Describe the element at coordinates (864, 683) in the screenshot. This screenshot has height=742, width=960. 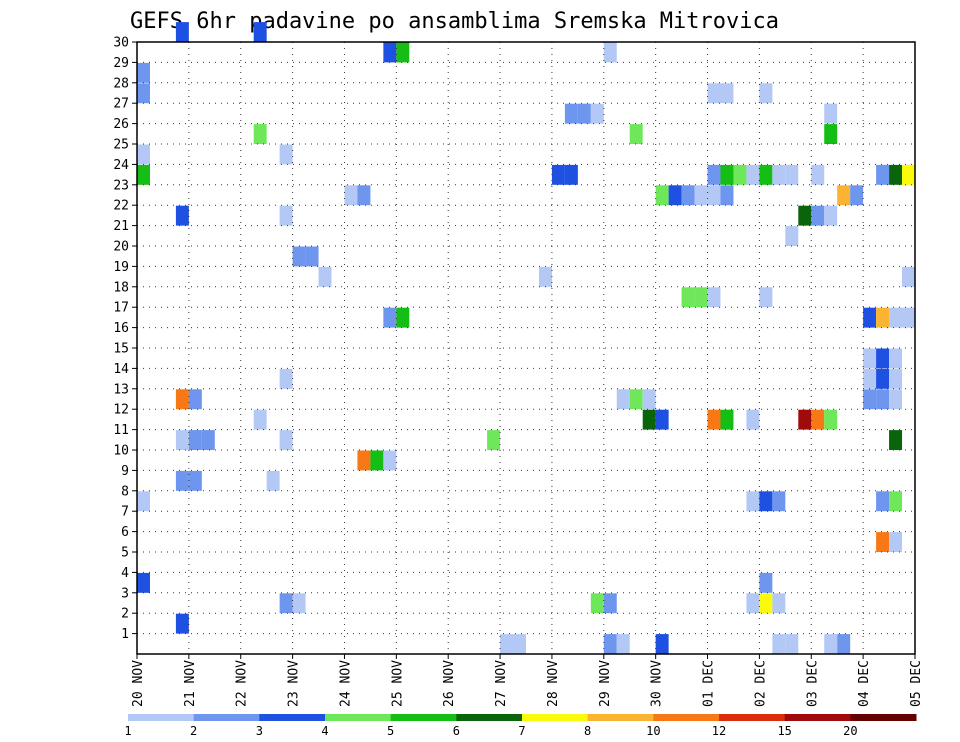
I see `x-tick-label-14: 04 DEC` at that location.